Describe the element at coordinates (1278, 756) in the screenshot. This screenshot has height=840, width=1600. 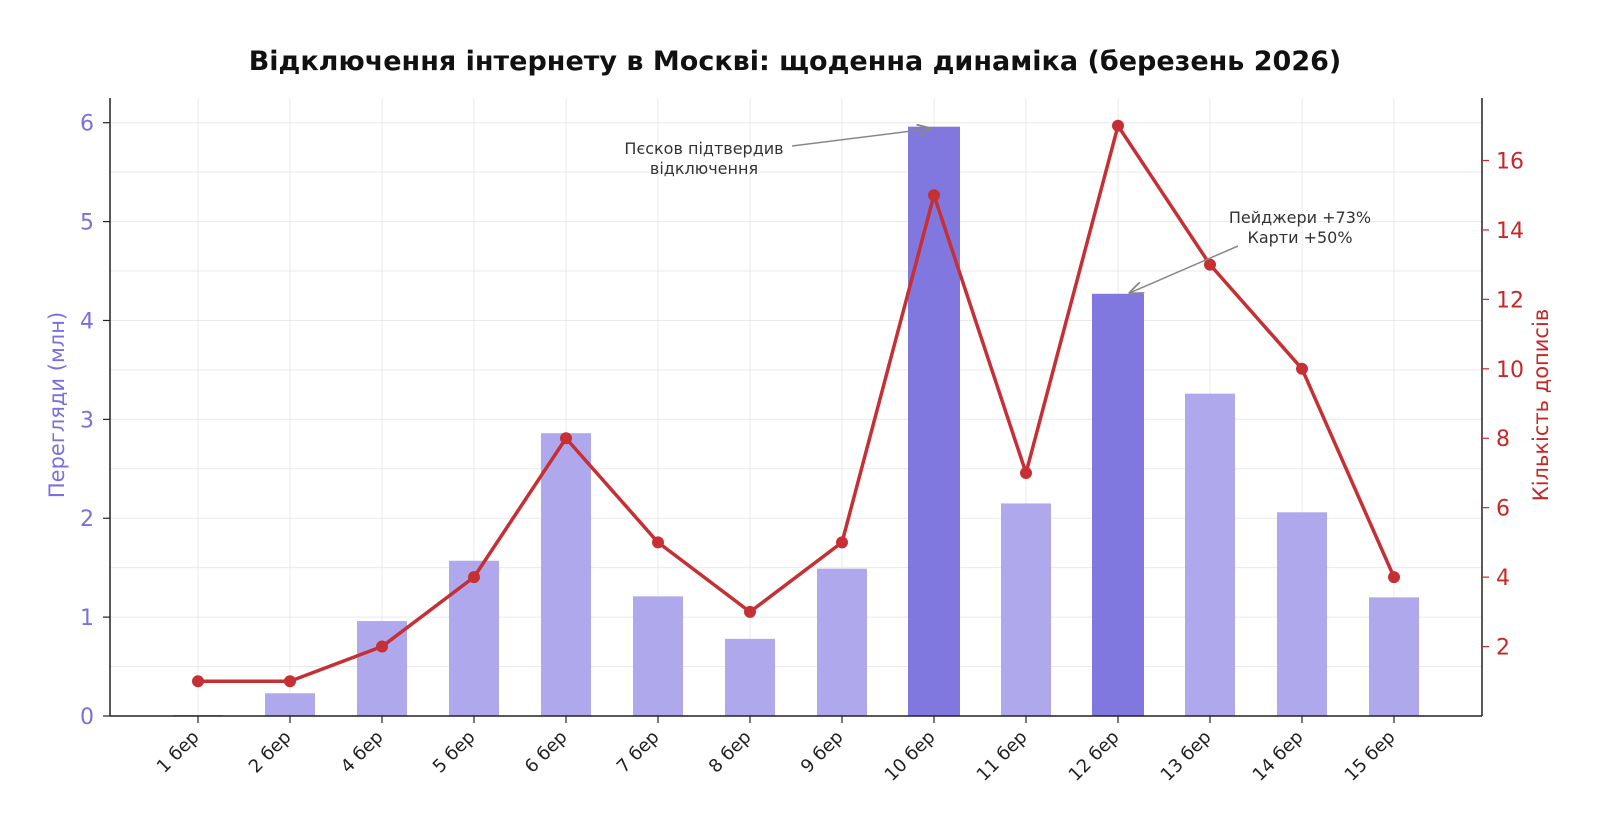
I see `x-tick-label: 14 бер` at that location.